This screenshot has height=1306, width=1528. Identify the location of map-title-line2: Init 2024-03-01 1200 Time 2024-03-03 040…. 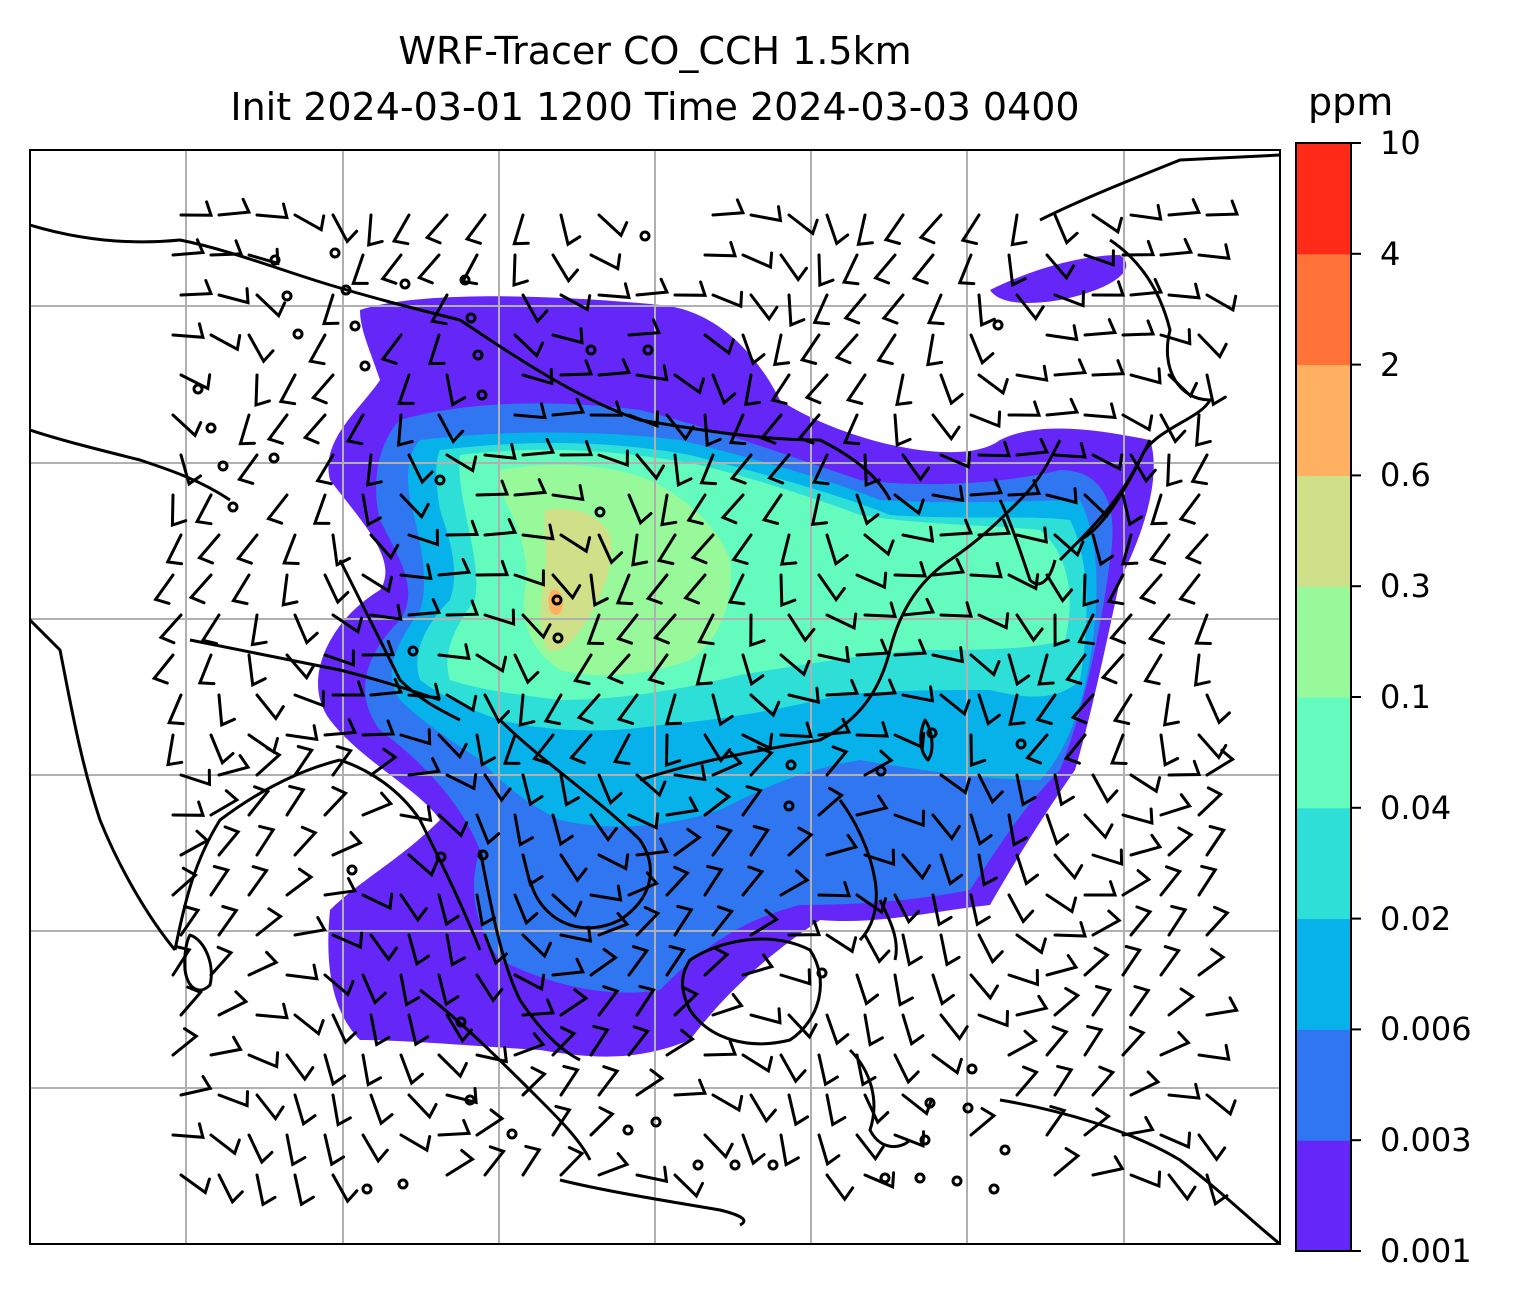
(655, 107).